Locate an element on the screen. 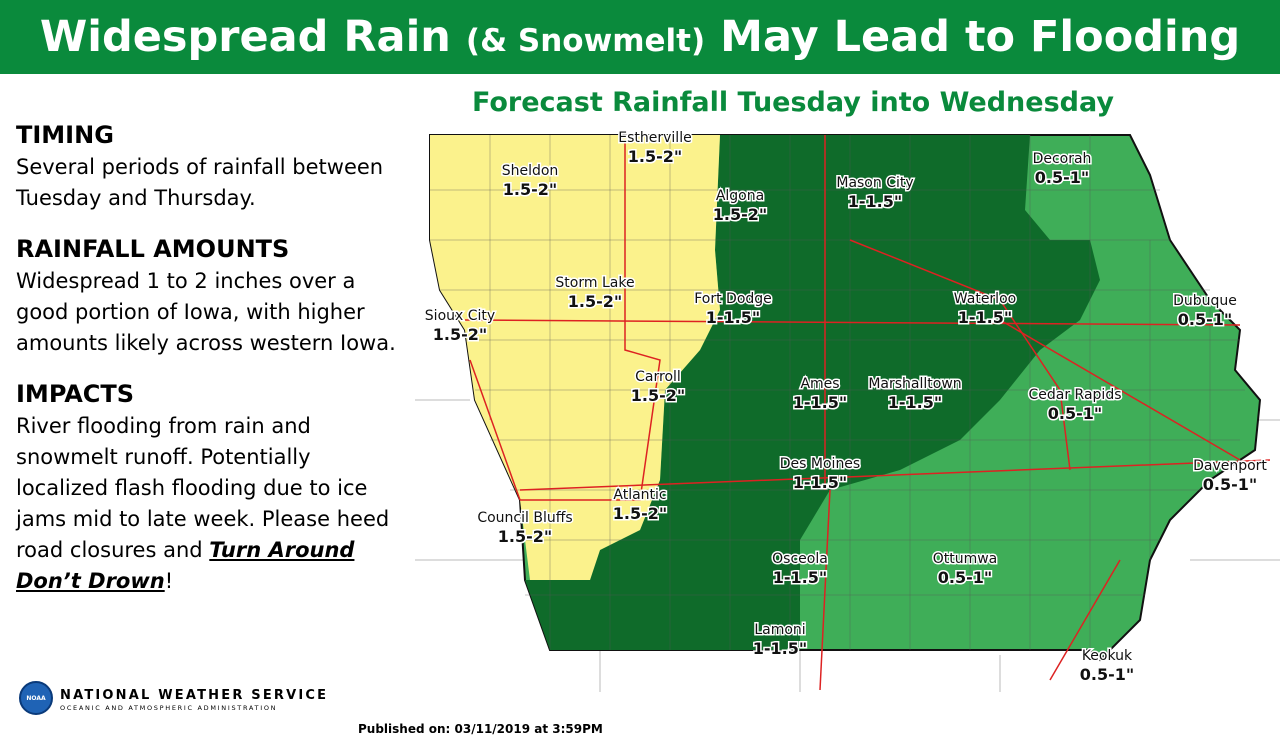 The width and height of the screenshot is (1280, 740). city-name: Carroll is located at coordinates (658, 377).